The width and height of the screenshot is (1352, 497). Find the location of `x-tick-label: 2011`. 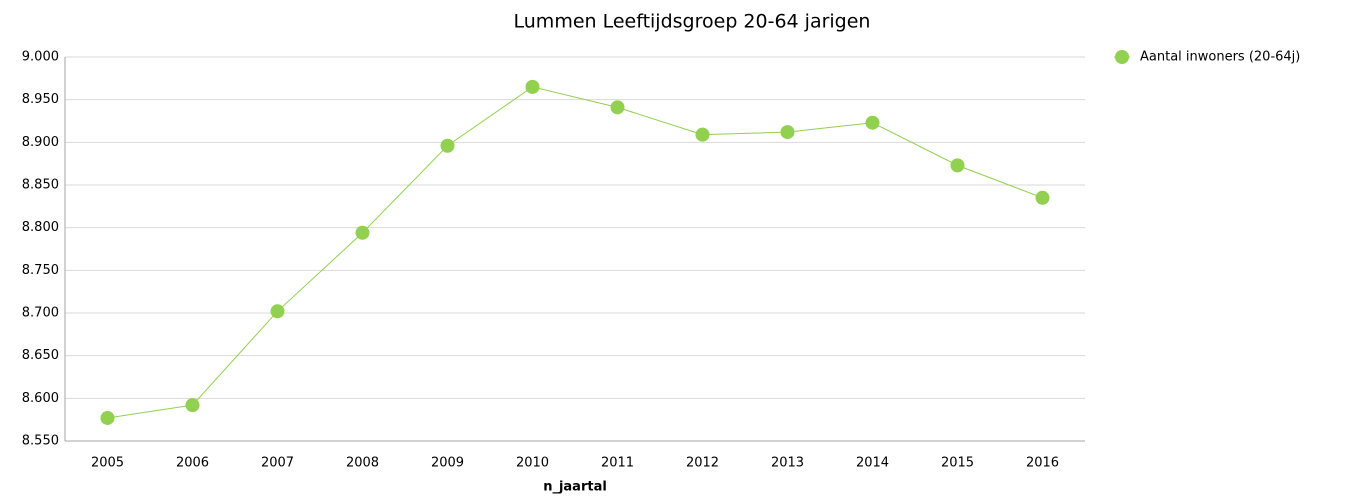

x-tick-label: 2011 is located at coordinates (617, 463).